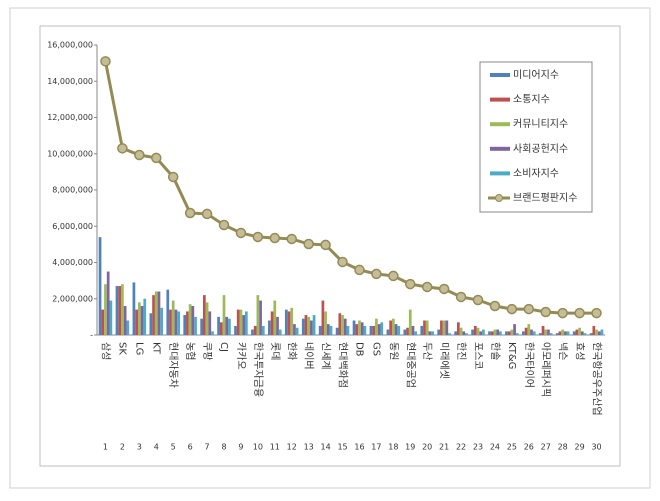 The width and height of the screenshot is (660, 501). I want to click on rank-label: 29, so click(580, 447).